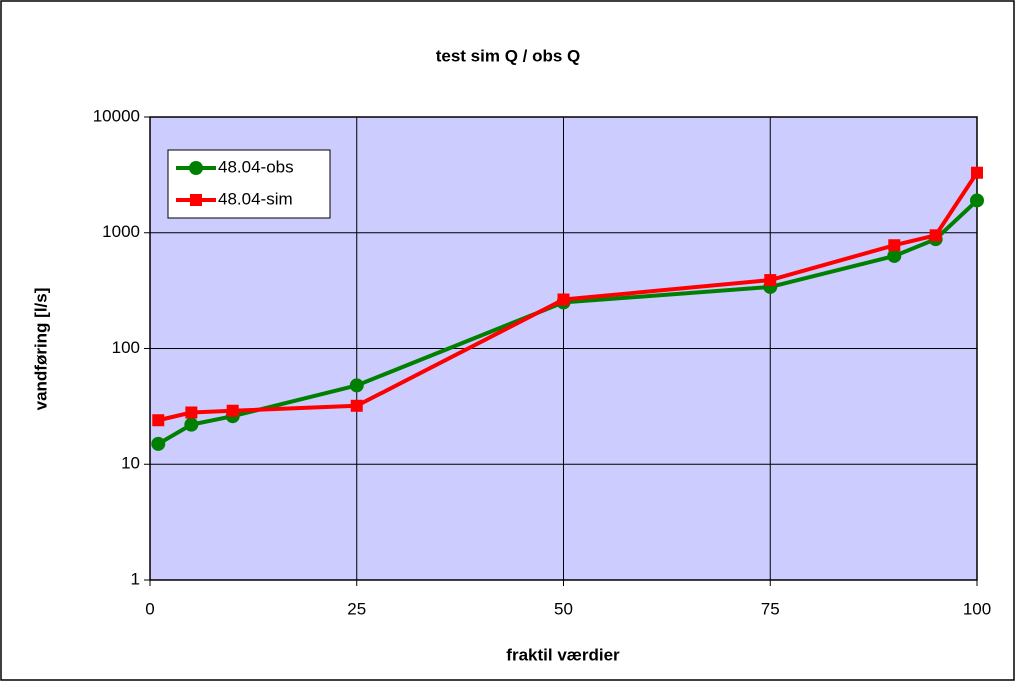 The width and height of the screenshot is (1016, 682). What do you see at coordinates (130, 463) in the screenshot?
I see `y-tick-label: 10` at bounding box center [130, 463].